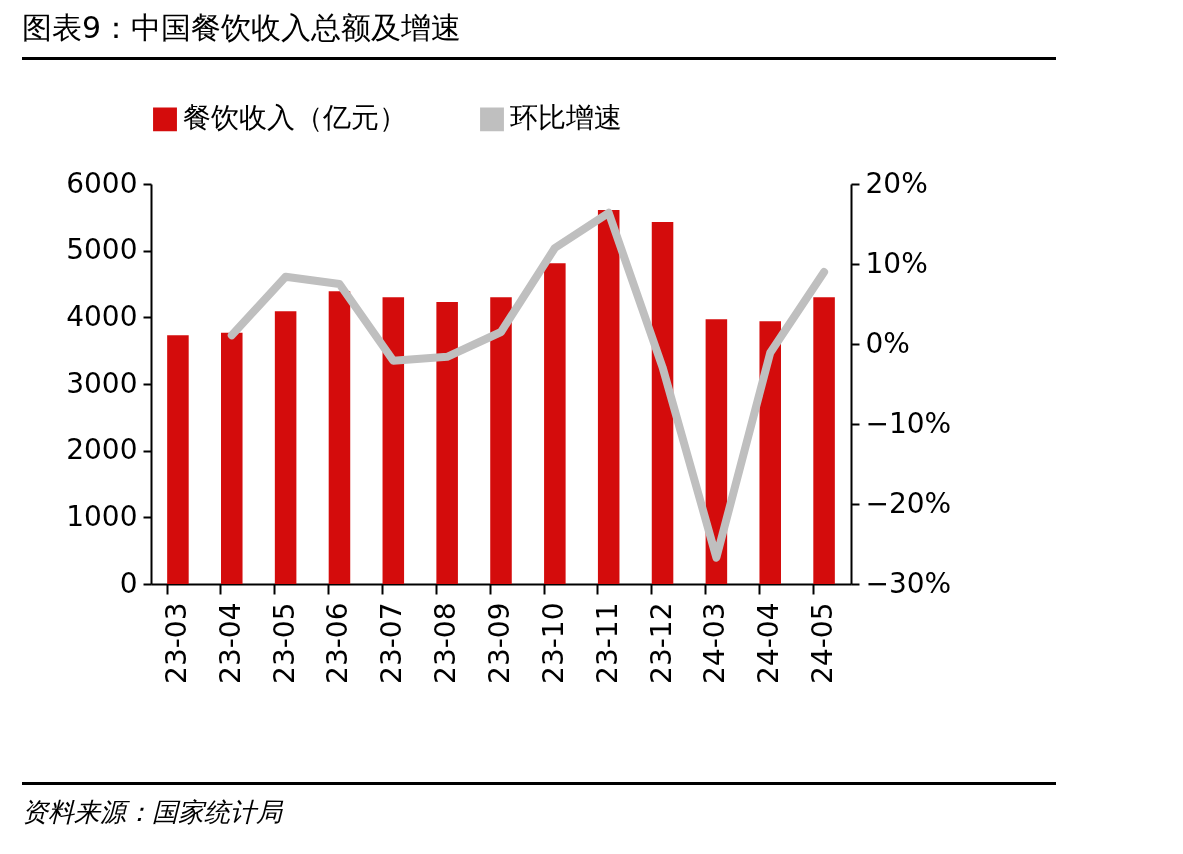 This screenshot has height=854, width=1183. What do you see at coordinates (338, 643) in the screenshot?
I see `x-tick-label: 23-06` at bounding box center [338, 643].